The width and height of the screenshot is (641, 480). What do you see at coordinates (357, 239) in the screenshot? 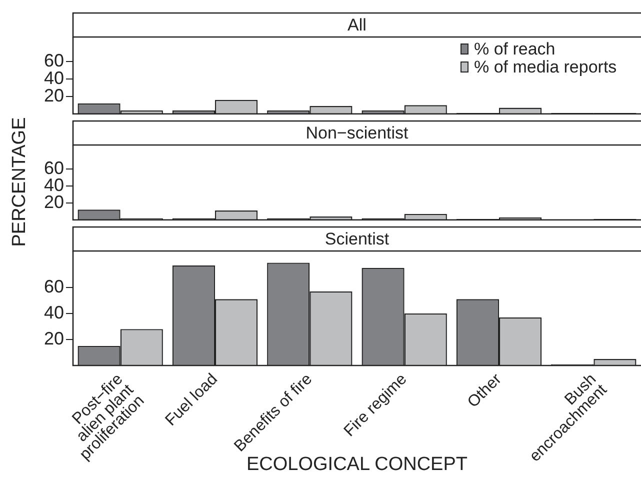
I see `chart-title: Scientist` at bounding box center [357, 239].